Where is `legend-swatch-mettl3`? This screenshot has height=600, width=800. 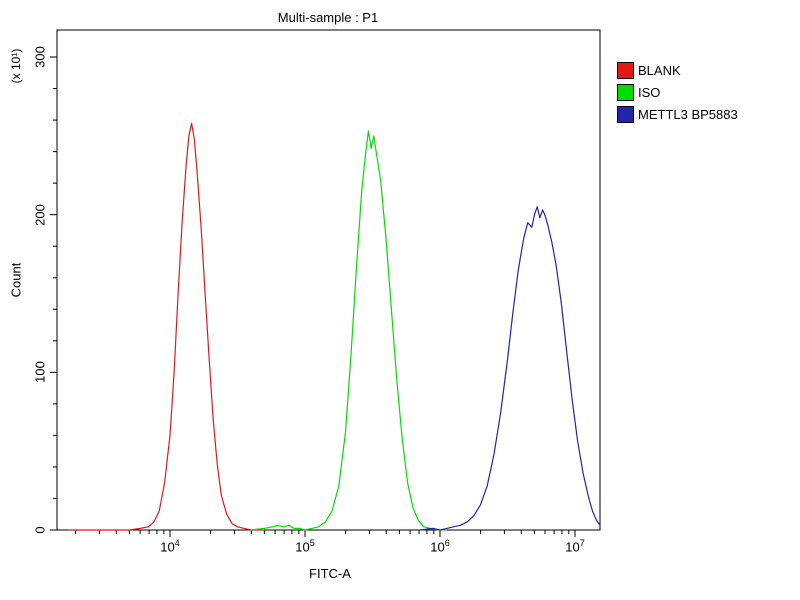 legend-swatch-mettl3 is located at coordinates (625, 114).